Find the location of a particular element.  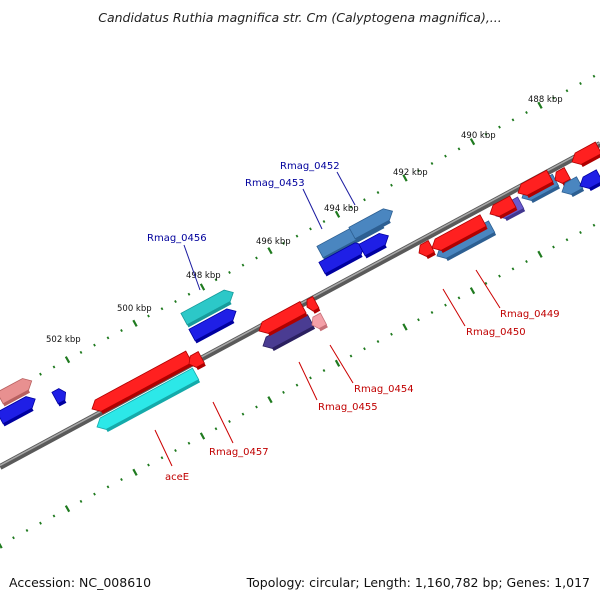

gene-label-acee: aceE is located at coordinates (177, 477).